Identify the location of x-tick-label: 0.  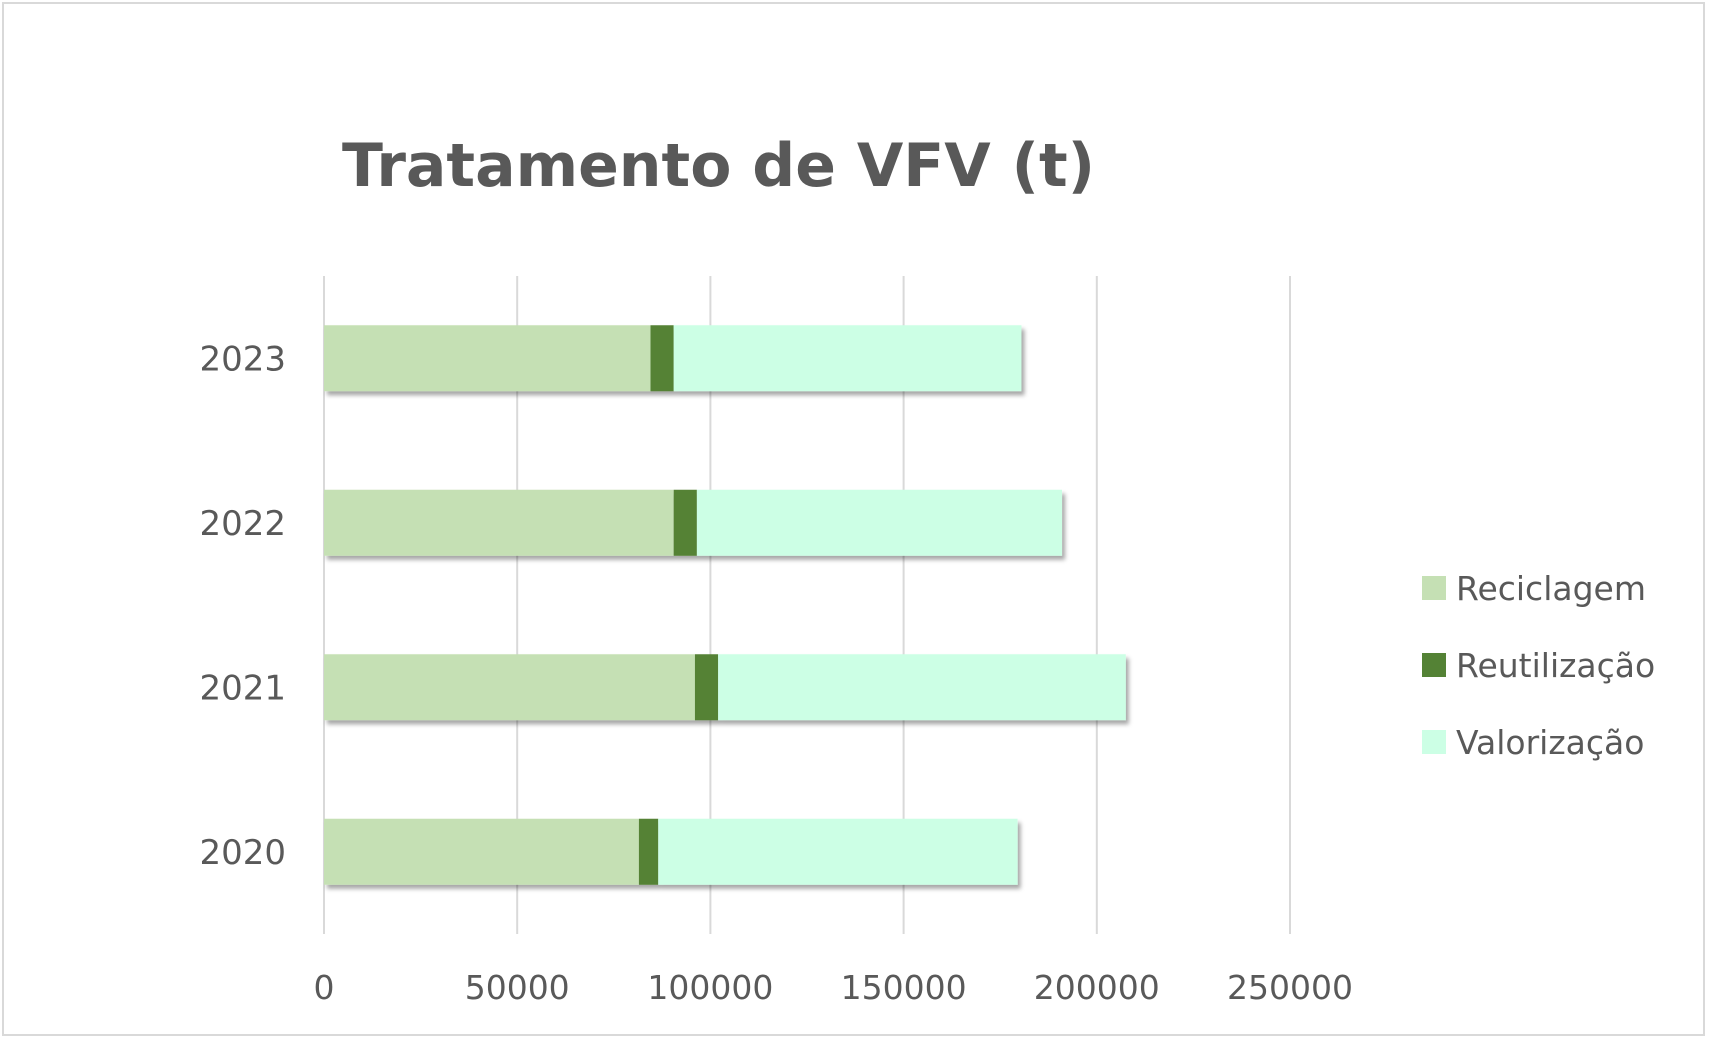
(324, 987).